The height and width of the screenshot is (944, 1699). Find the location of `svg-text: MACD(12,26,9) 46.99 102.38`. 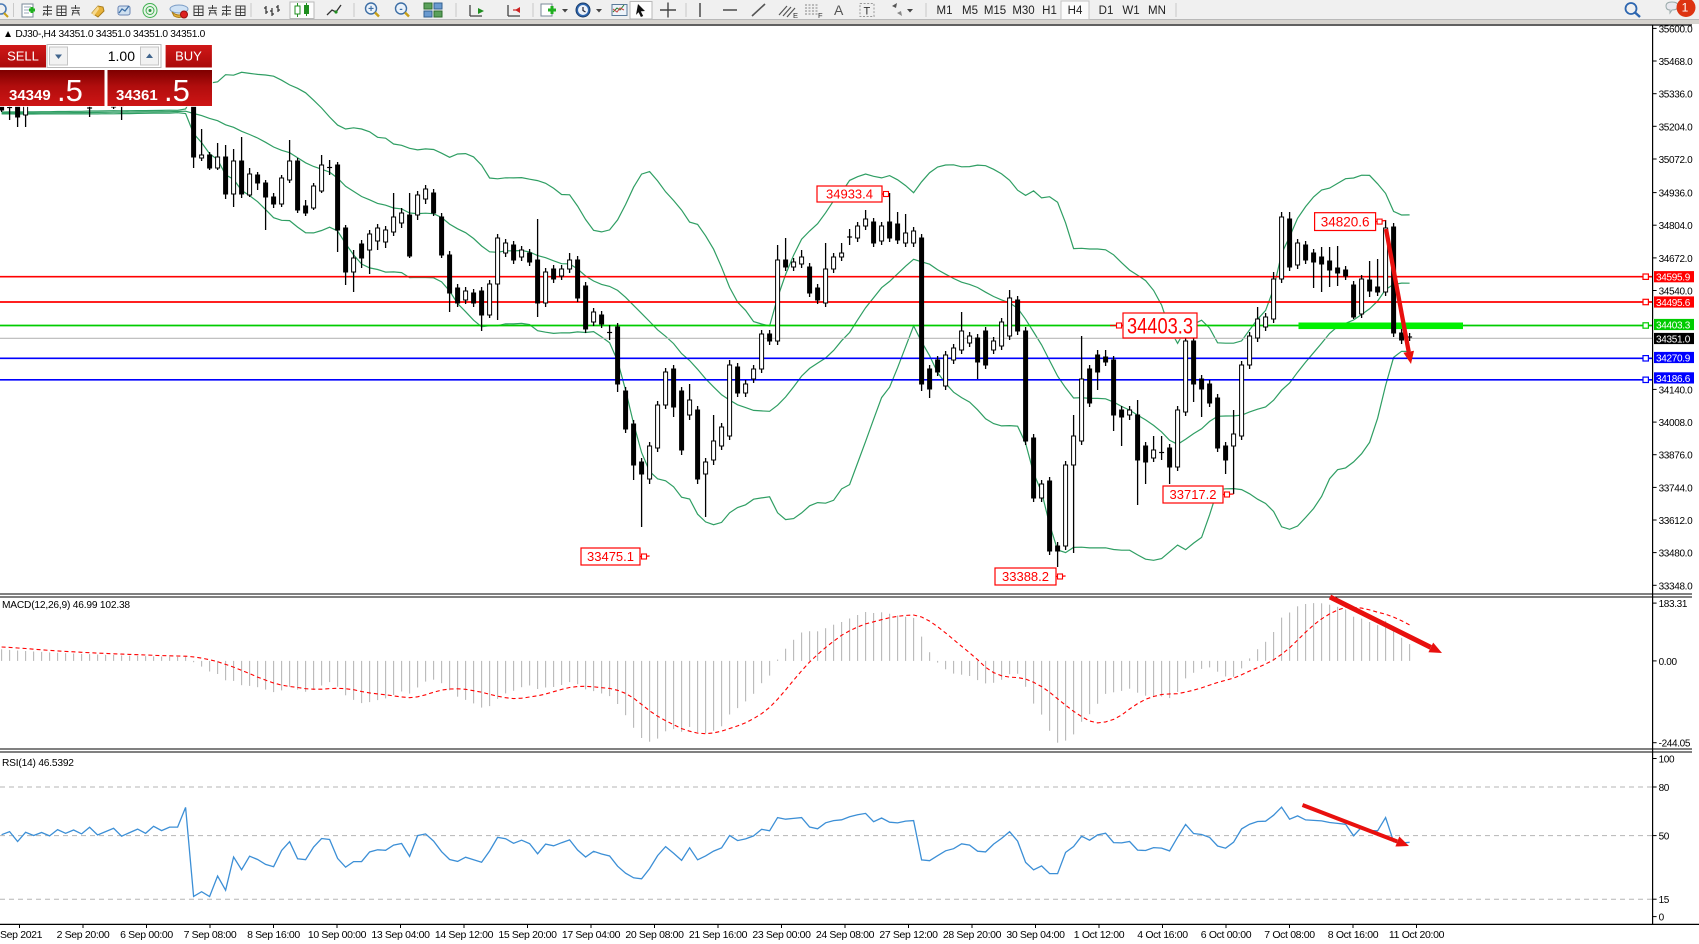

svg-text: MACD(12,26,9) 46.99 102.38 is located at coordinates (66, 605).